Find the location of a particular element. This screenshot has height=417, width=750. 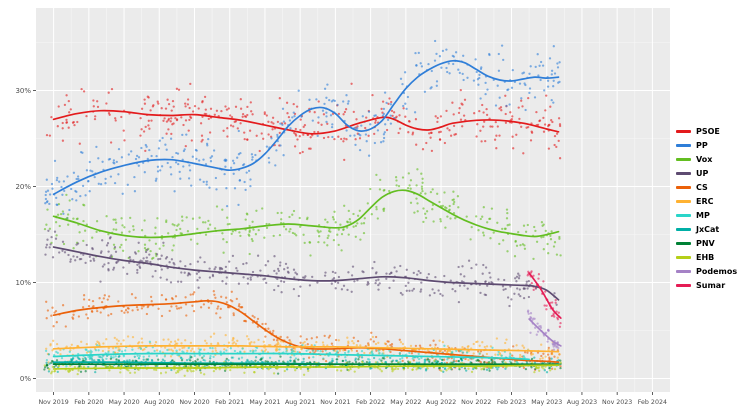

y-tick-label: 0% is located at coordinates (25, 379).